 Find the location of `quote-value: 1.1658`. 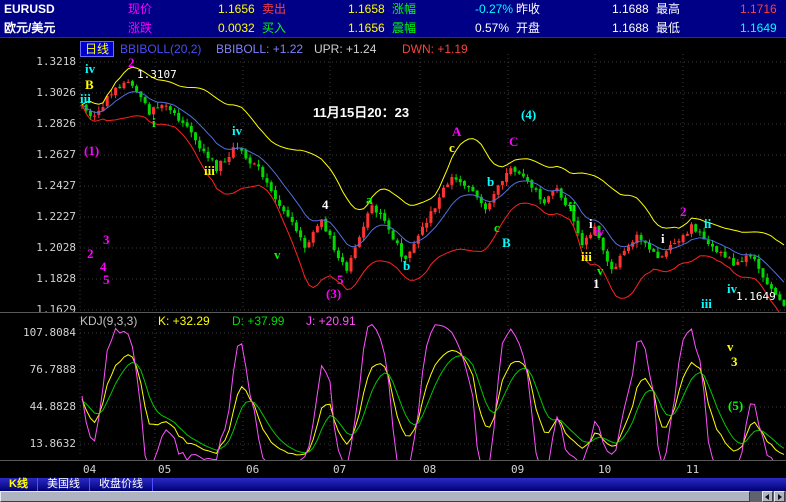

quote-value: 1.1658 is located at coordinates (366, 9).